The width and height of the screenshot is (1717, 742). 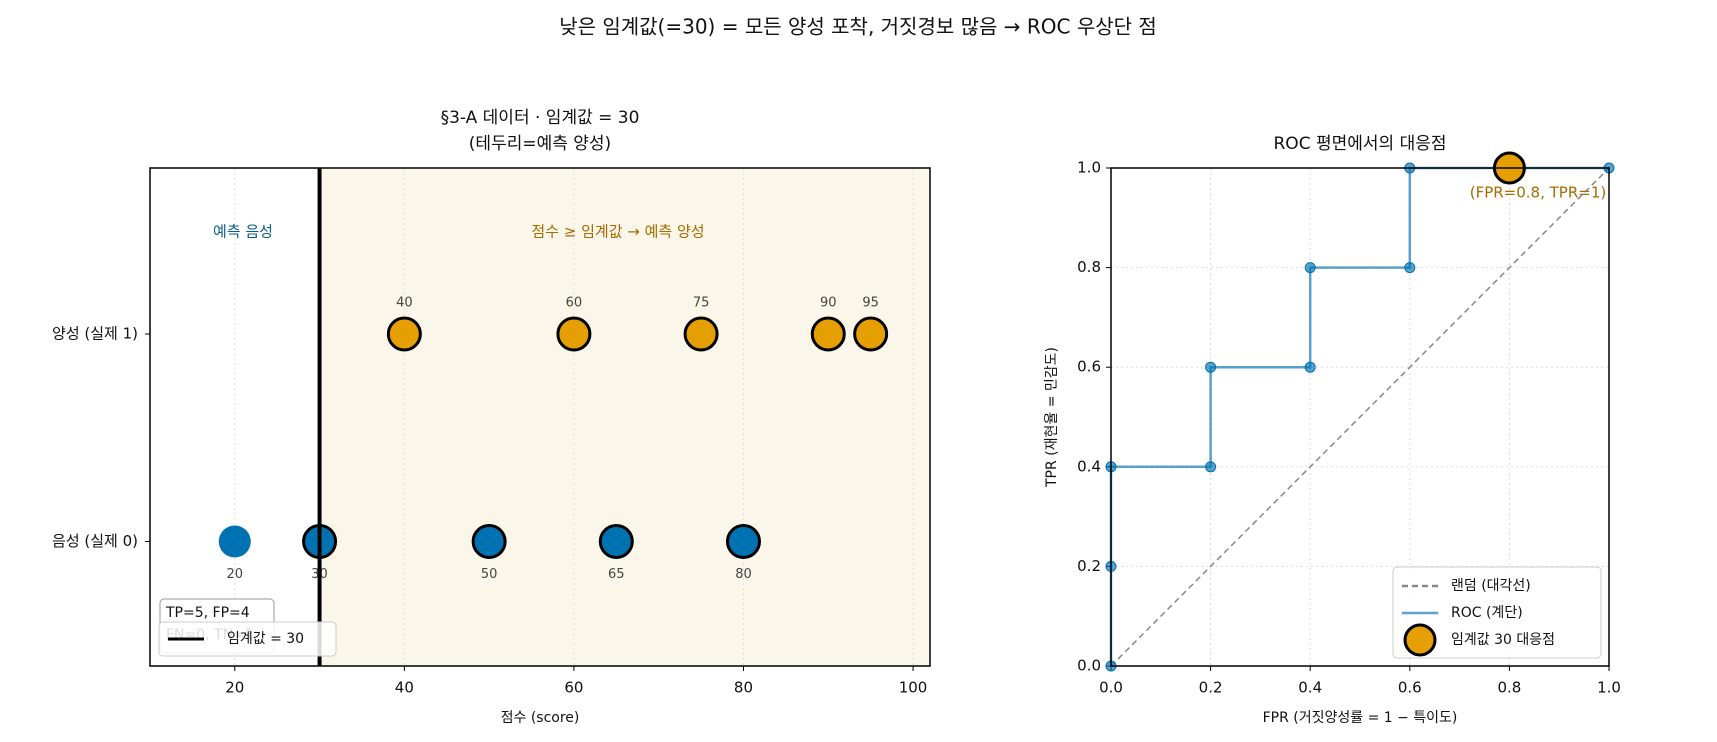 I want to click on y-tick-label: 양성 (실제 1), so click(x=95, y=334).